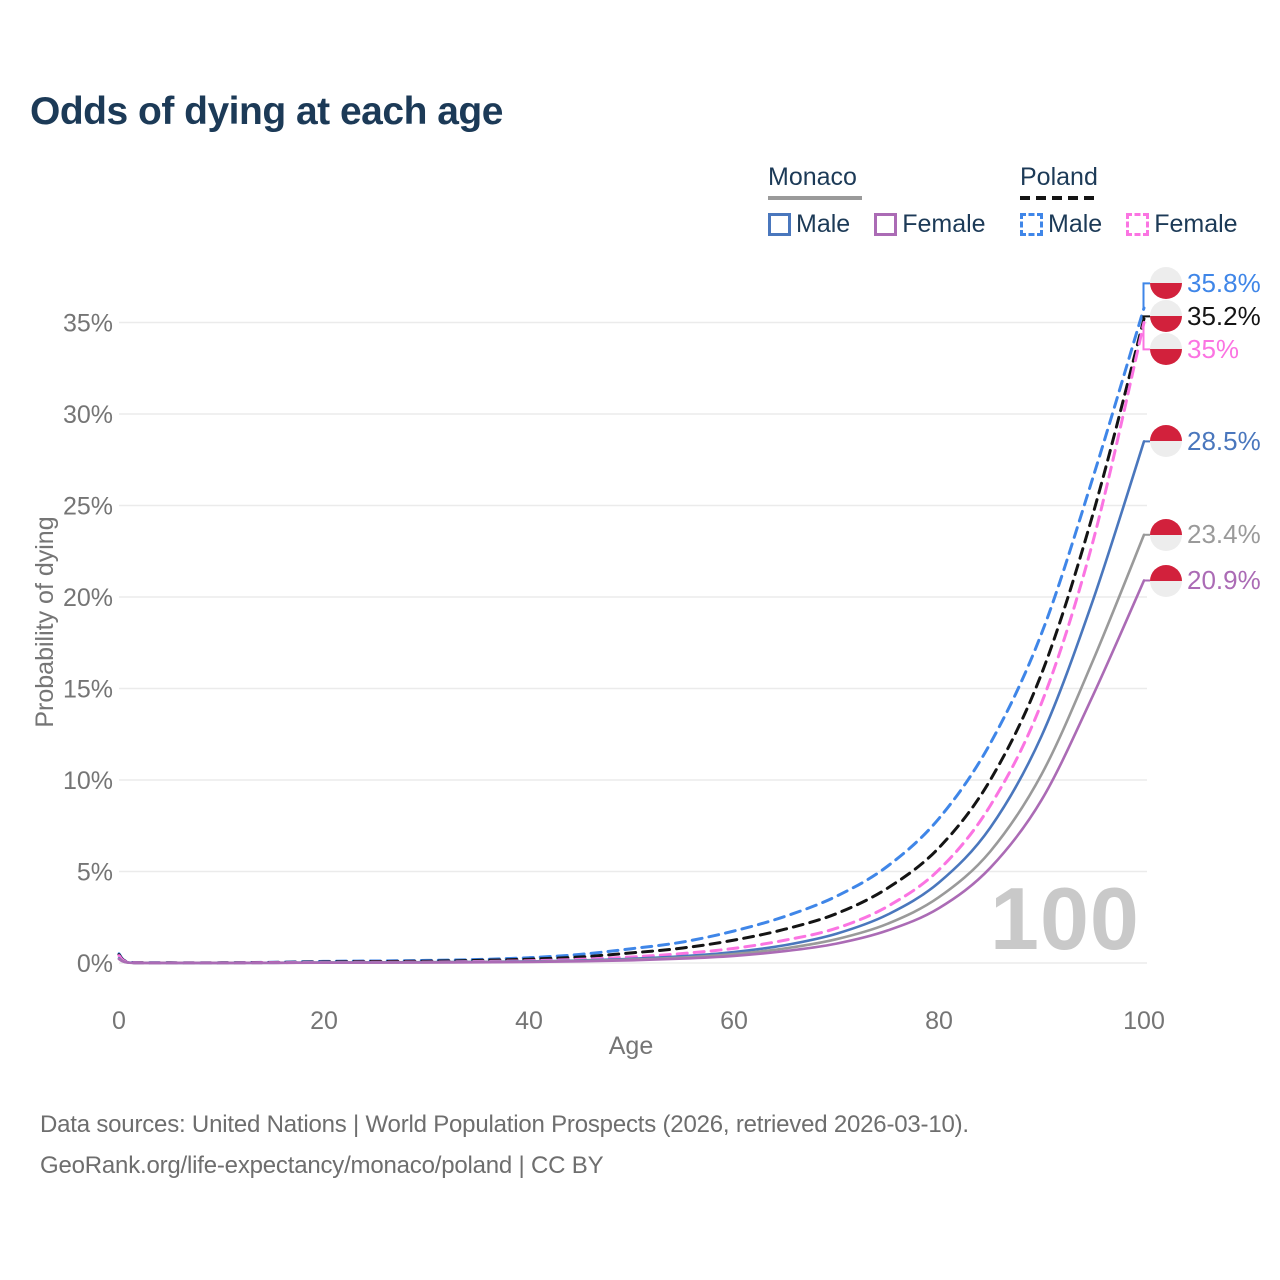 The image size is (1280, 1280). Describe the element at coordinates (1146, 317) in the screenshot. I see `leader-line-poland` at that location.